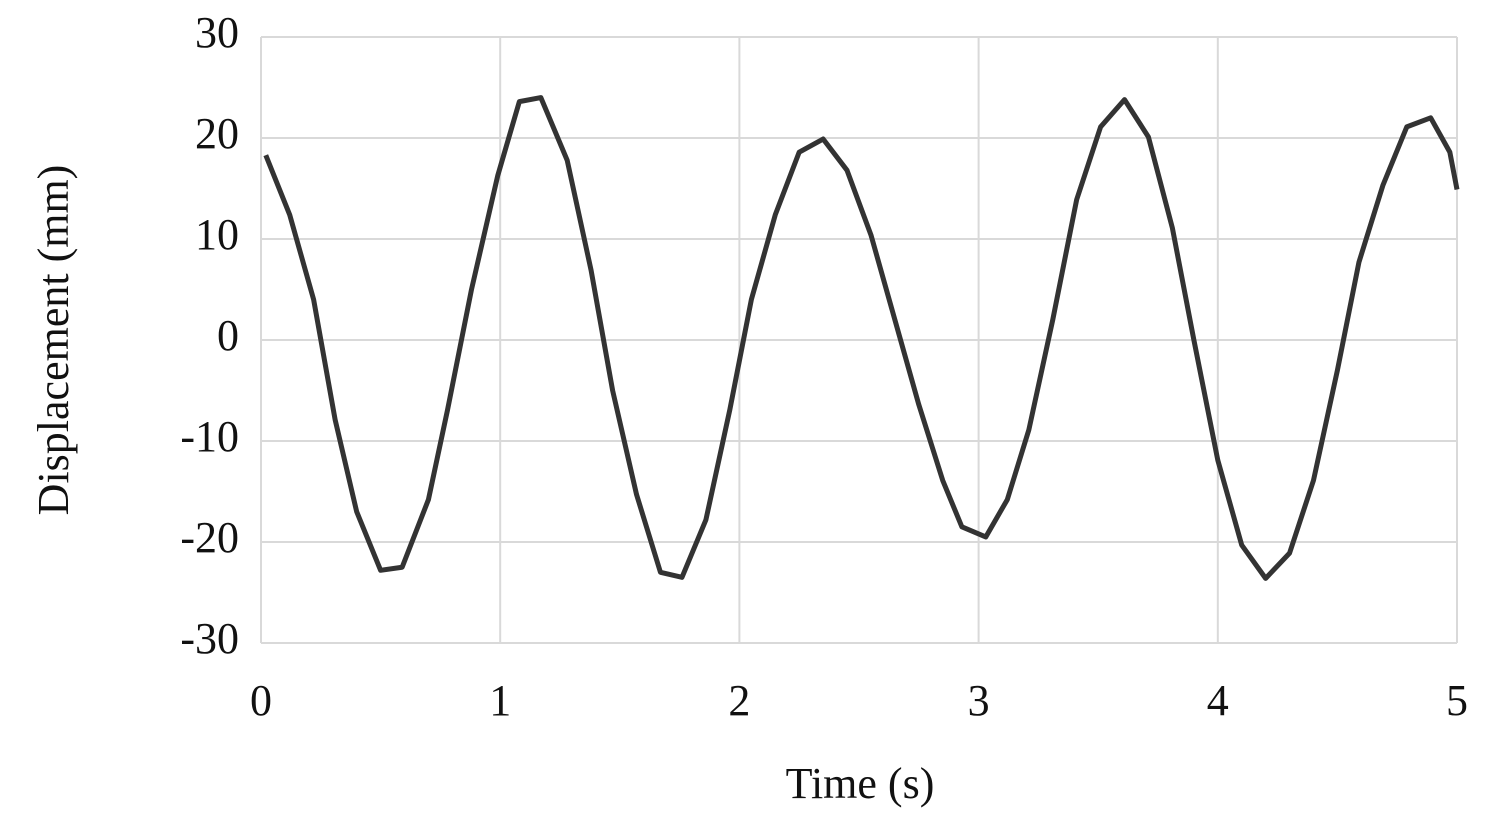  What do you see at coordinates (217, 133) in the screenshot?
I see `y-tick-label: 20` at bounding box center [217, 133].